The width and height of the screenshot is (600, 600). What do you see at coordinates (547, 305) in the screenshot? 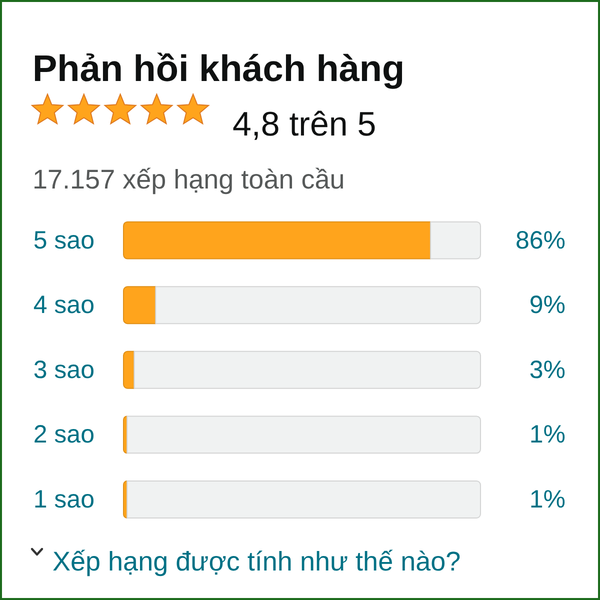
I see `data-label: 9%` at bounding box center [547, 305].